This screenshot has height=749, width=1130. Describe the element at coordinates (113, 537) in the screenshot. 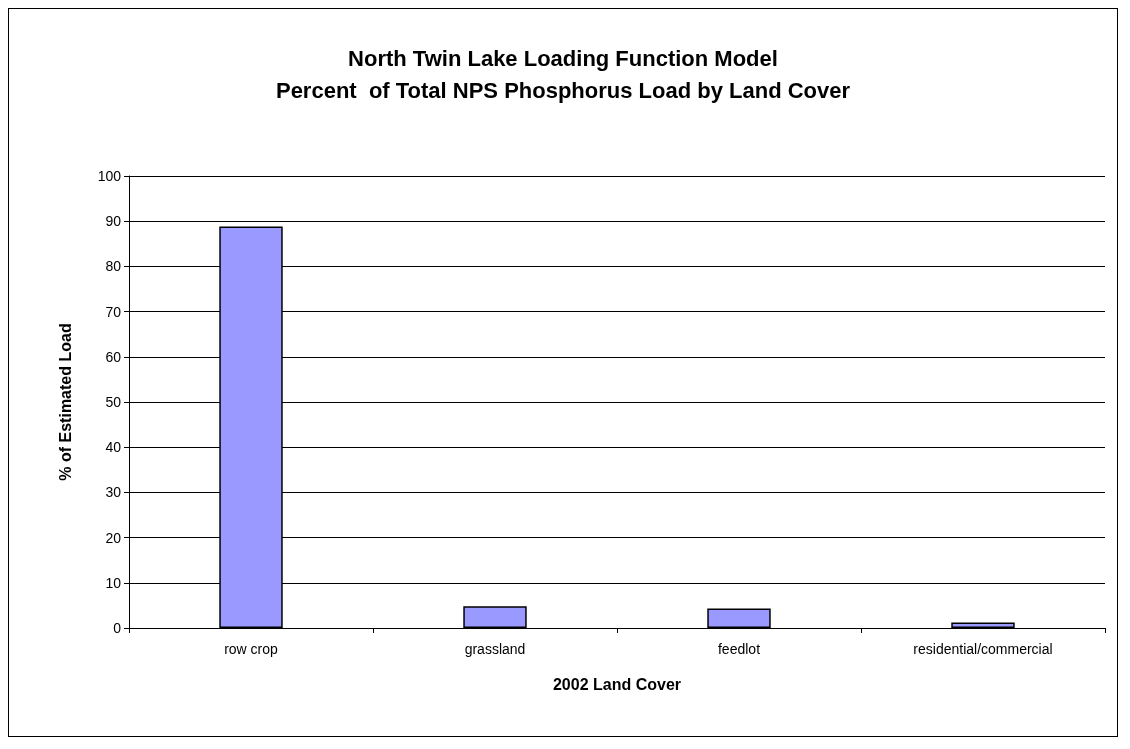

I see `y-tick-label: 20` at that location.